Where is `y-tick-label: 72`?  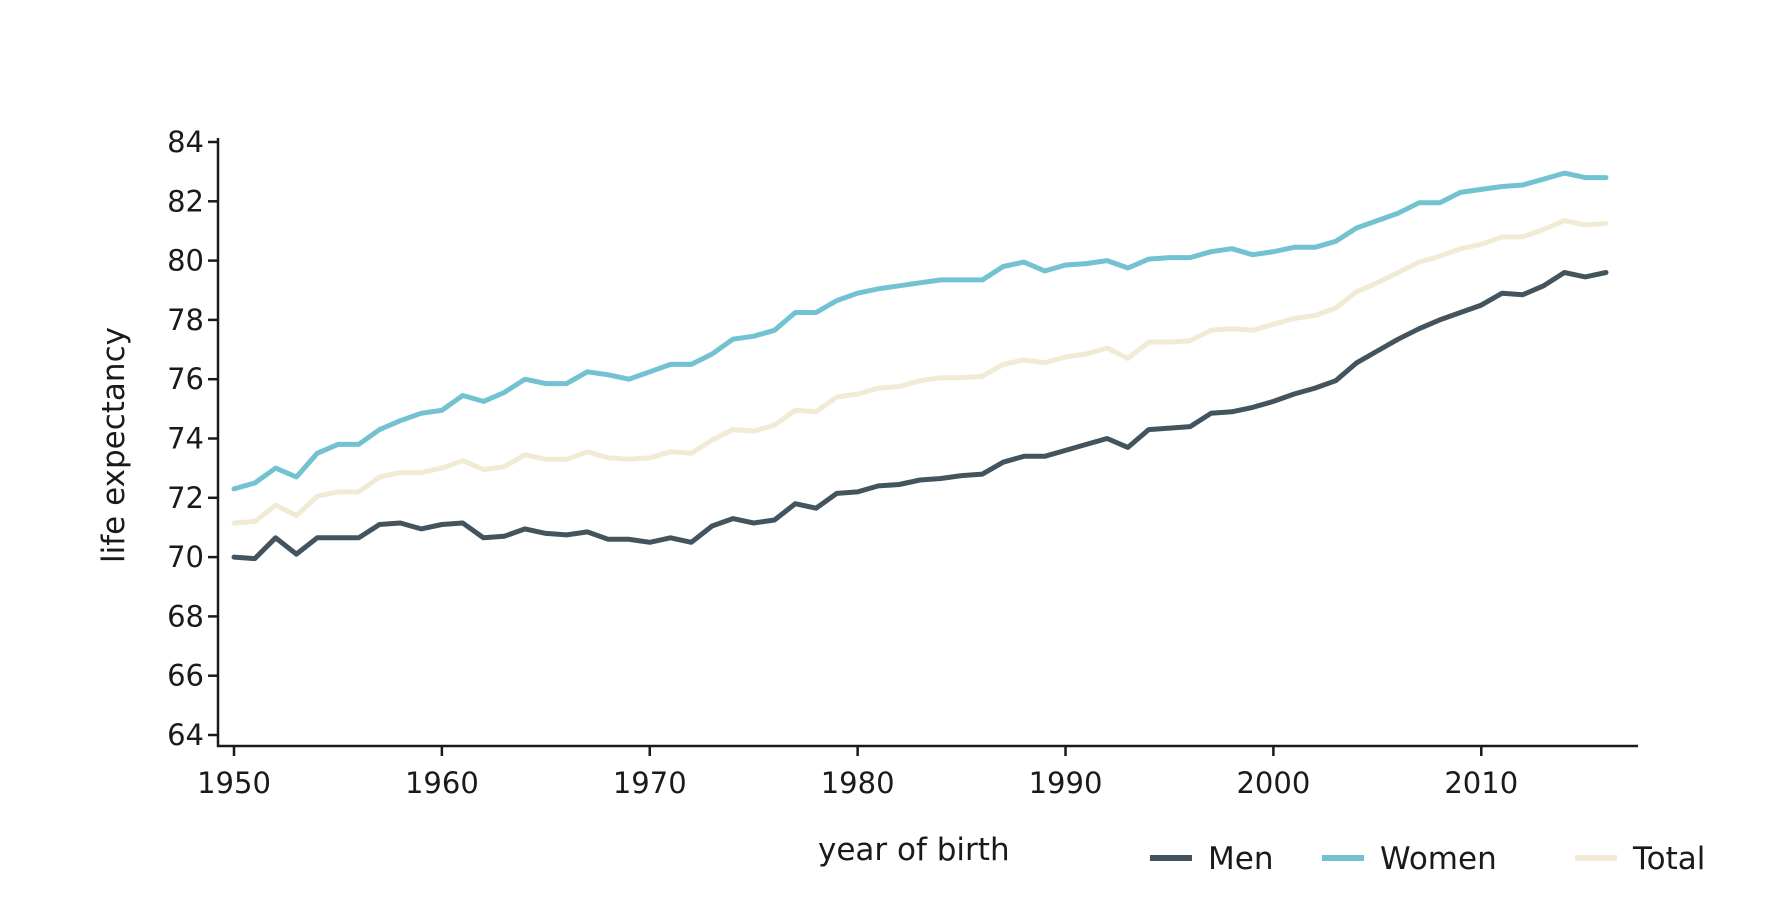
y-tick-label: 72 is located at coordinates (185, 498).